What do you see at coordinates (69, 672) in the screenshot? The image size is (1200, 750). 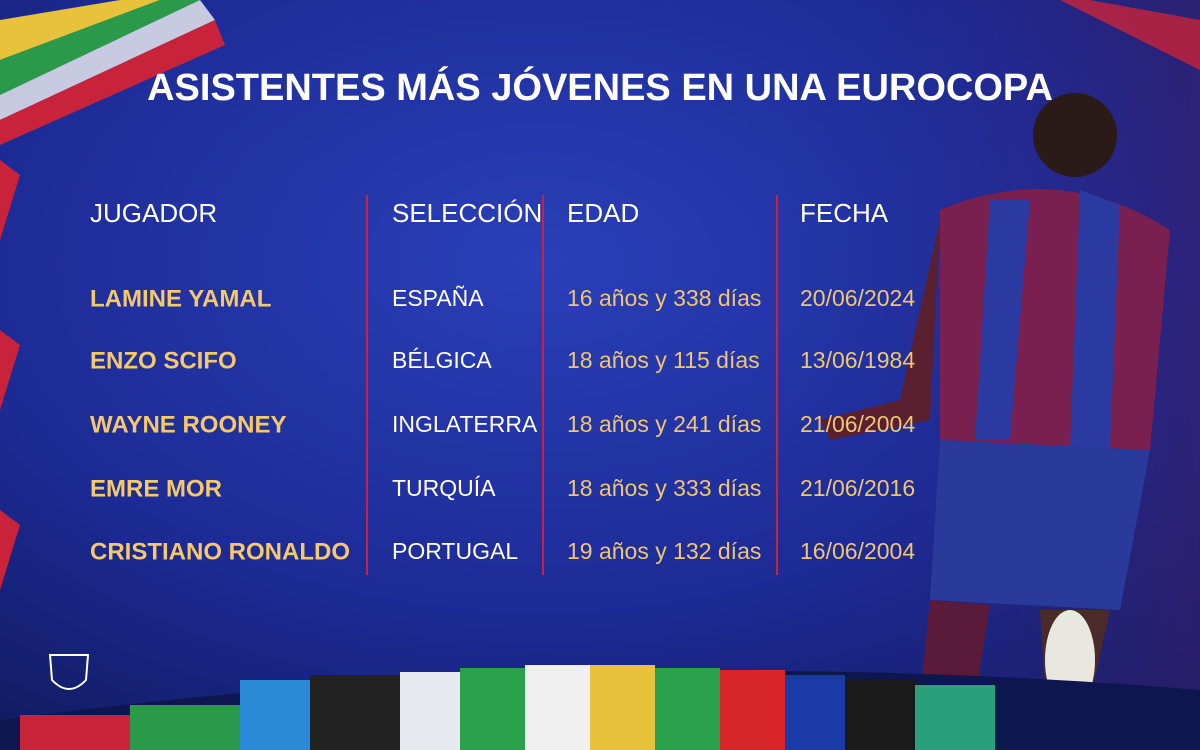 I see `crest` at bounding box center [69, 672].